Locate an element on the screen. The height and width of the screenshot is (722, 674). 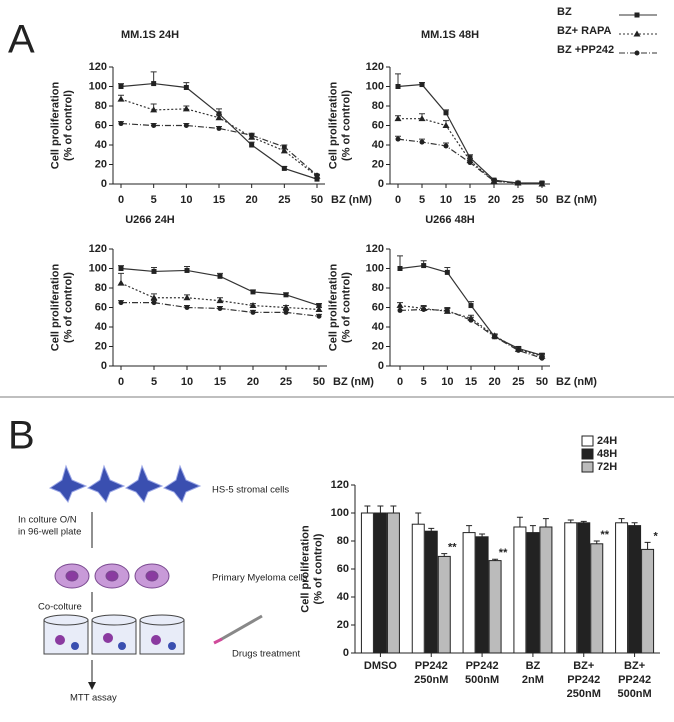
legend-label: BZ +PP242 is located at coordinates (585, 50).